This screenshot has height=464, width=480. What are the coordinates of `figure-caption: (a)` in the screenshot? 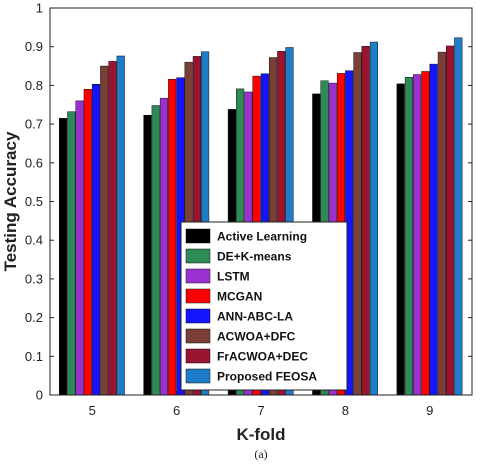 It's located at (260, 454).